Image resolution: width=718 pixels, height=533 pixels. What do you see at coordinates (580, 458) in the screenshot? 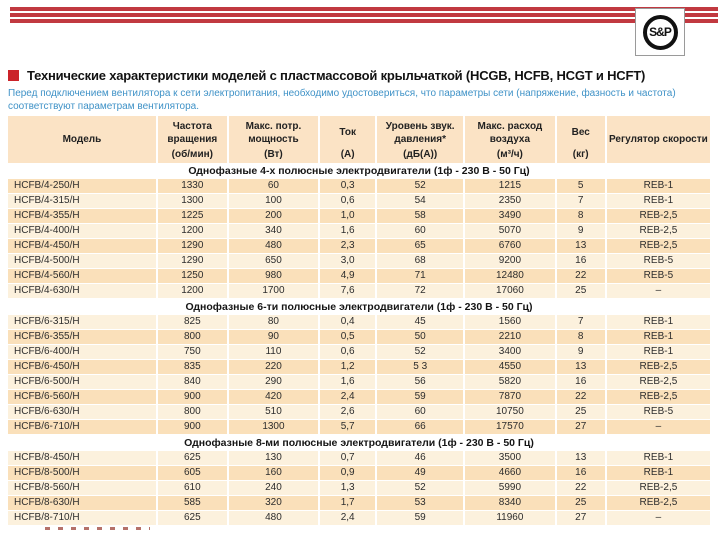
I see `value-cell: 13` at bounding box center [580, 458].